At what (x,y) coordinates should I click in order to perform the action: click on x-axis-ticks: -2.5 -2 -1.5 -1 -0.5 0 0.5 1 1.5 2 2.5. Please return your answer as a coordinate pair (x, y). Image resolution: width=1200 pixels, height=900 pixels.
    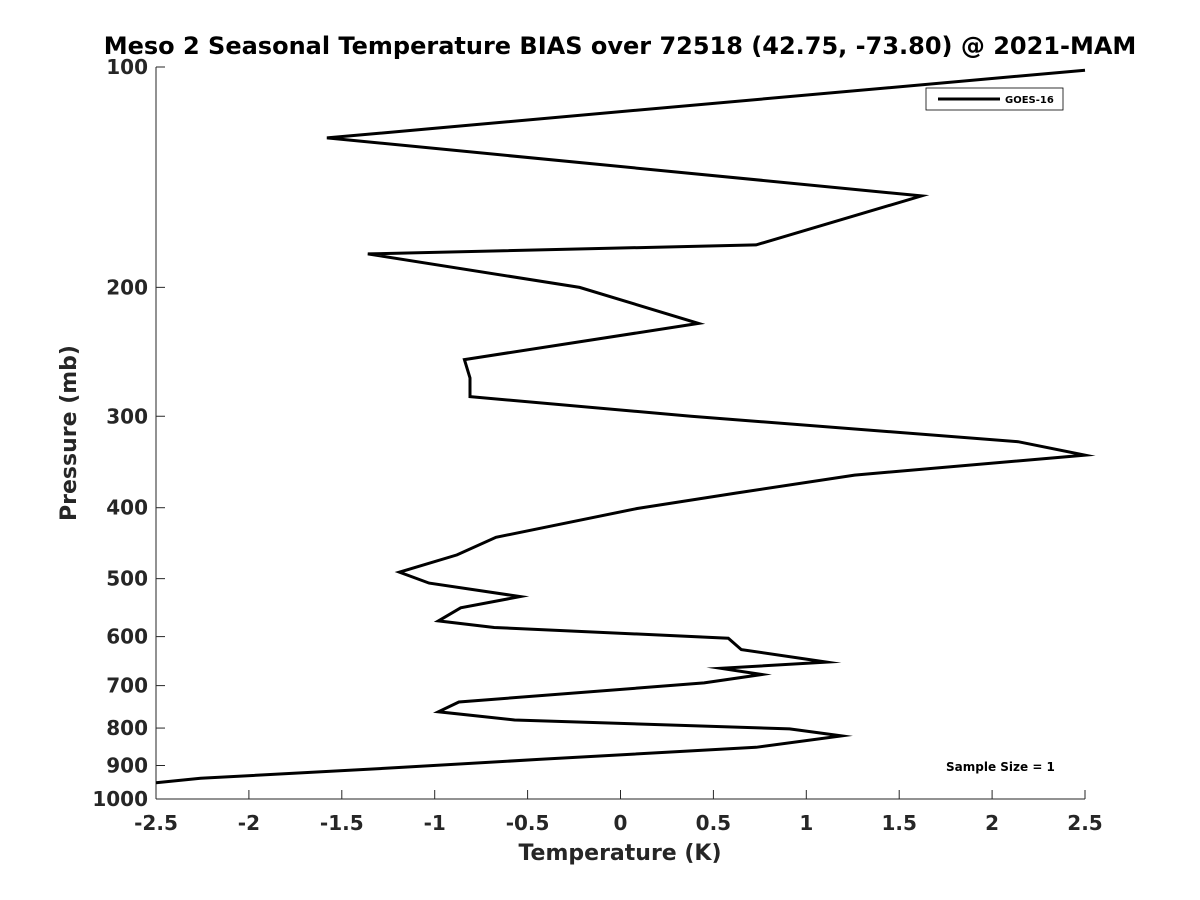
    Looking at the image, I should click on (618, 812).